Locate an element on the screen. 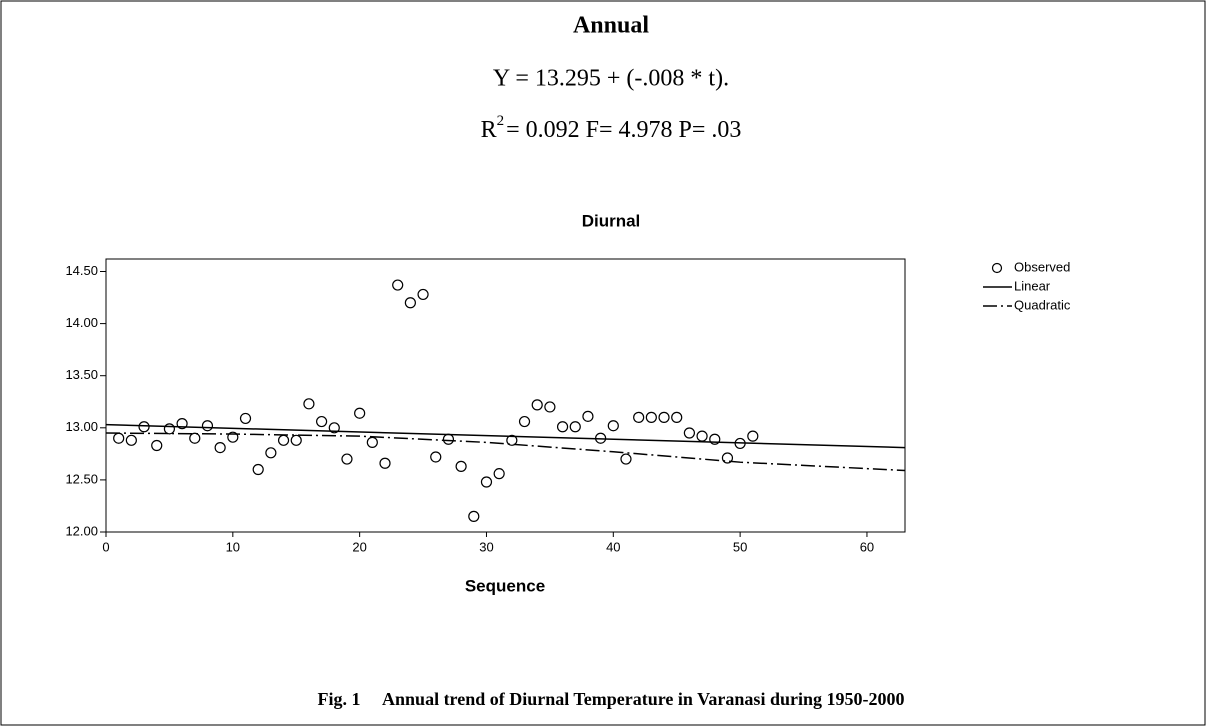 Image resolution: width=1206 pixels, height=726 pixels. y-tick-label: 12.00 is located at coordinates (81, 530).